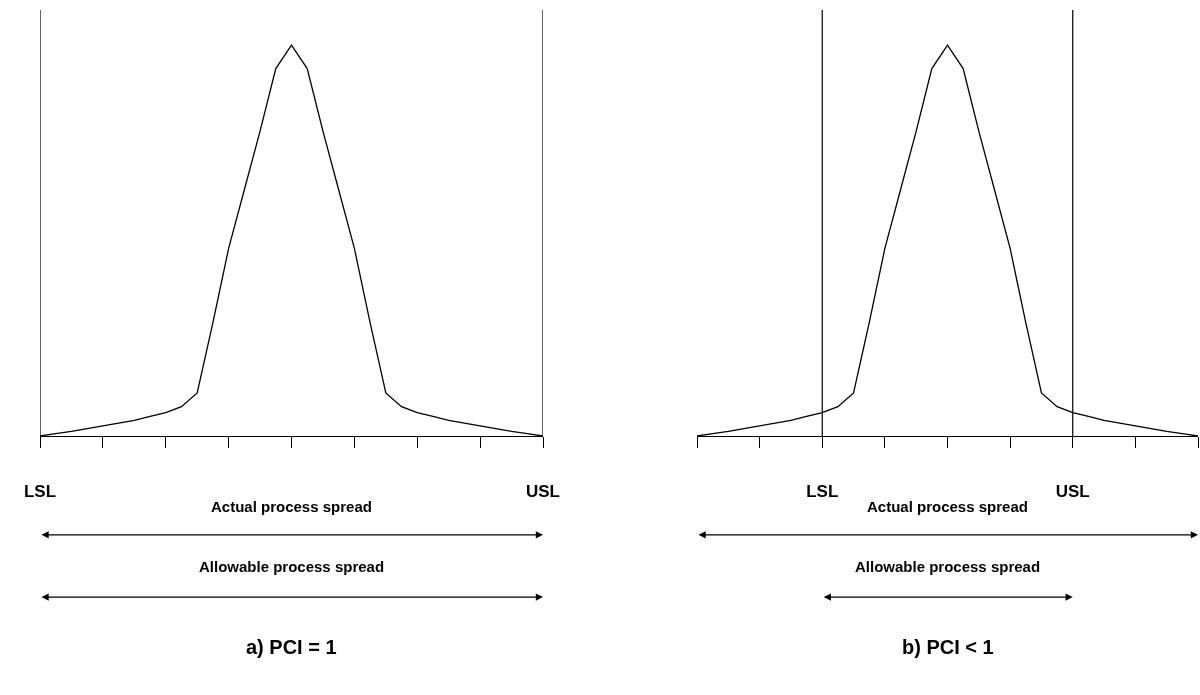  I want to click on text: b) PCI < 1, so click(948, 647).